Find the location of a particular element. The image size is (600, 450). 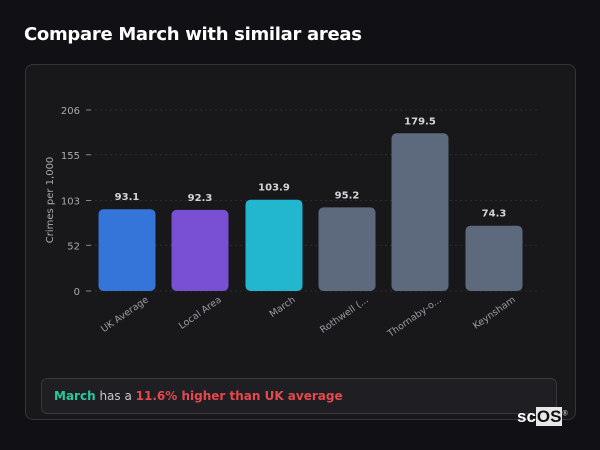

y-tick-label: 0 is located at coordinates (77, 292).